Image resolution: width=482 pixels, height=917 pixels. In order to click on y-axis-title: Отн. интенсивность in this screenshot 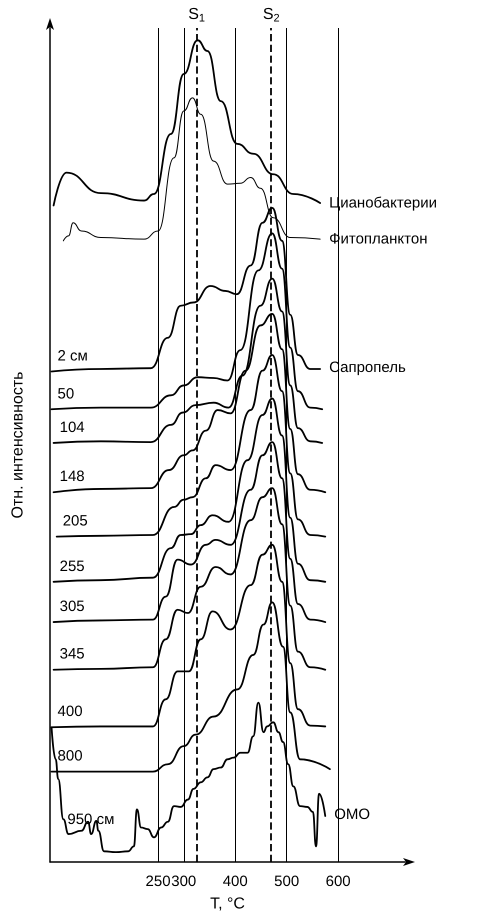, I will do `click(18, 445)`.